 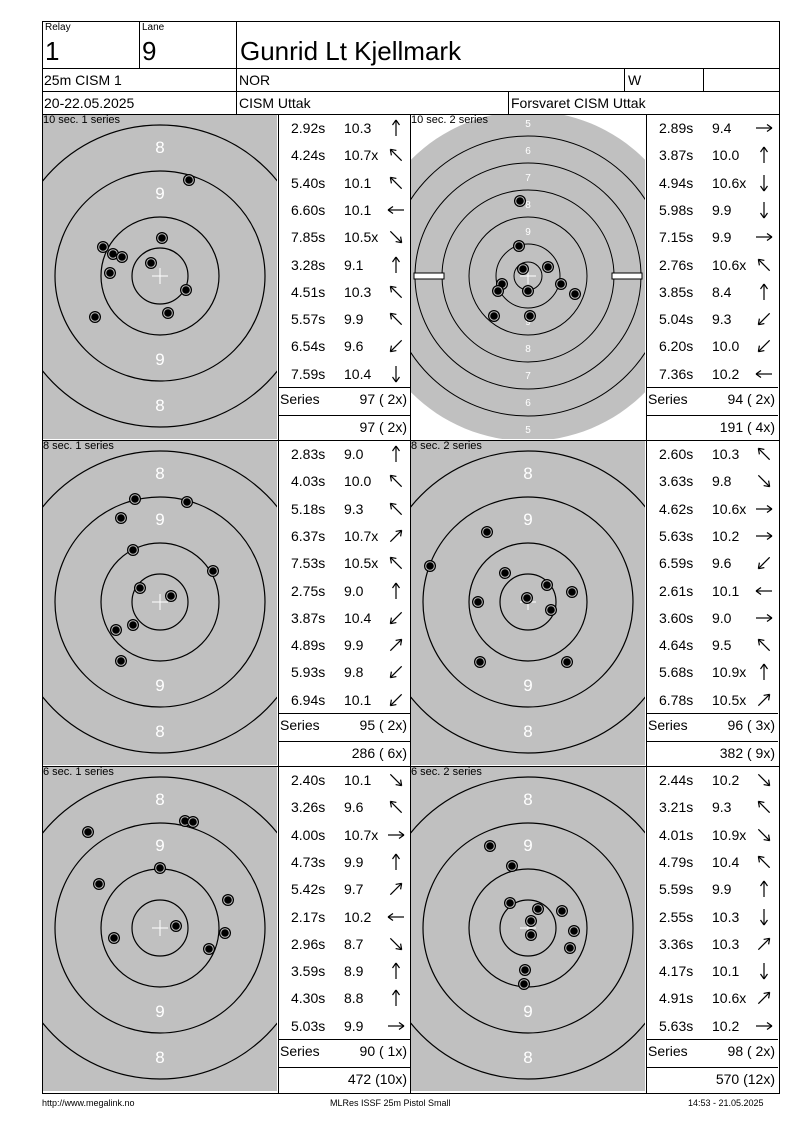 What do you see at coordinates (308, 237) in the screenshot?
I see `shot-time: 7.85s` at bounding box center [308, 237].